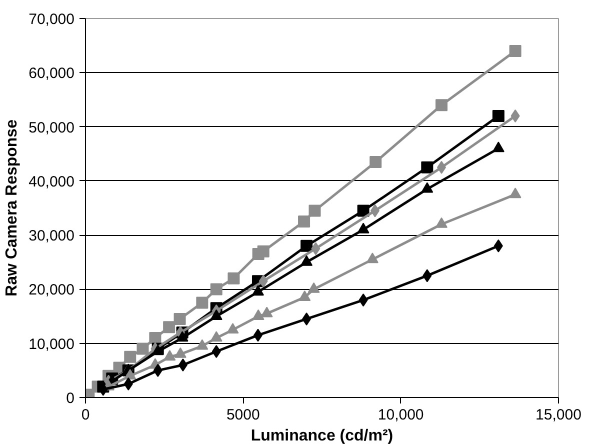 This screenshot has width=598, height=447. Describe the element at coordinates (322, 436) in the screenshot. I see `x-axis-title: Luminance (cd/m²)` at that location.